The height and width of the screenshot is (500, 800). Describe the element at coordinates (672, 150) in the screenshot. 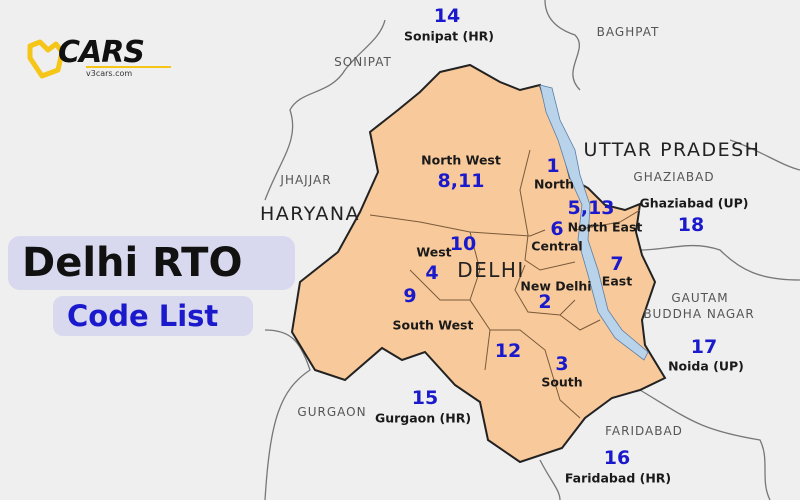

I see `state-label-uttar-pradesh: UTTAR PRADESH` at that location.